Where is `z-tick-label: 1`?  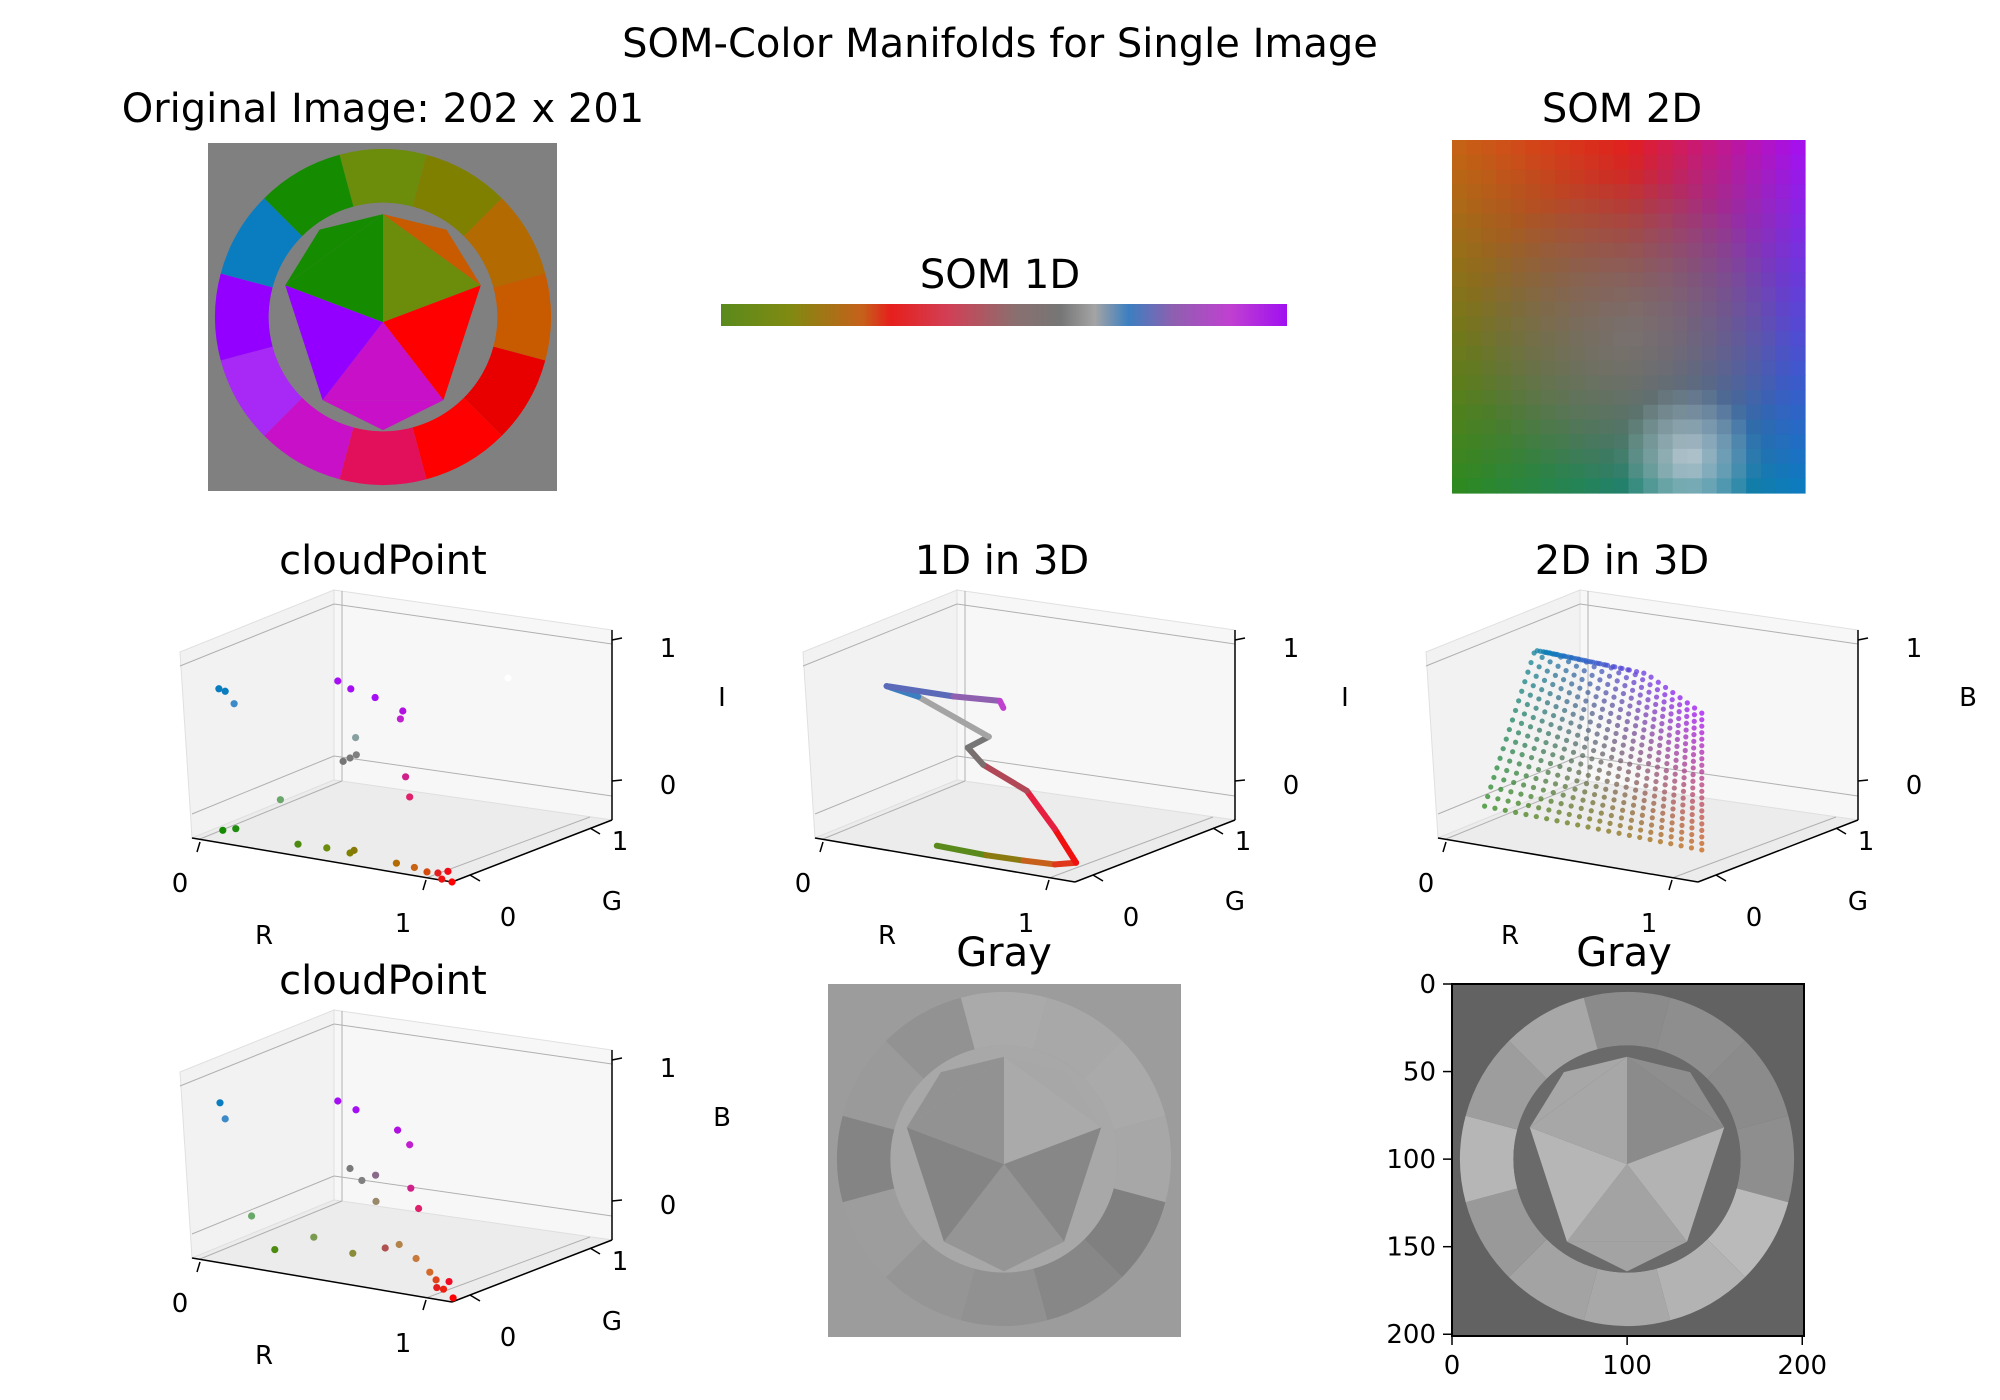 z-tick-label: 1 is located at coordinates (668, 1069).